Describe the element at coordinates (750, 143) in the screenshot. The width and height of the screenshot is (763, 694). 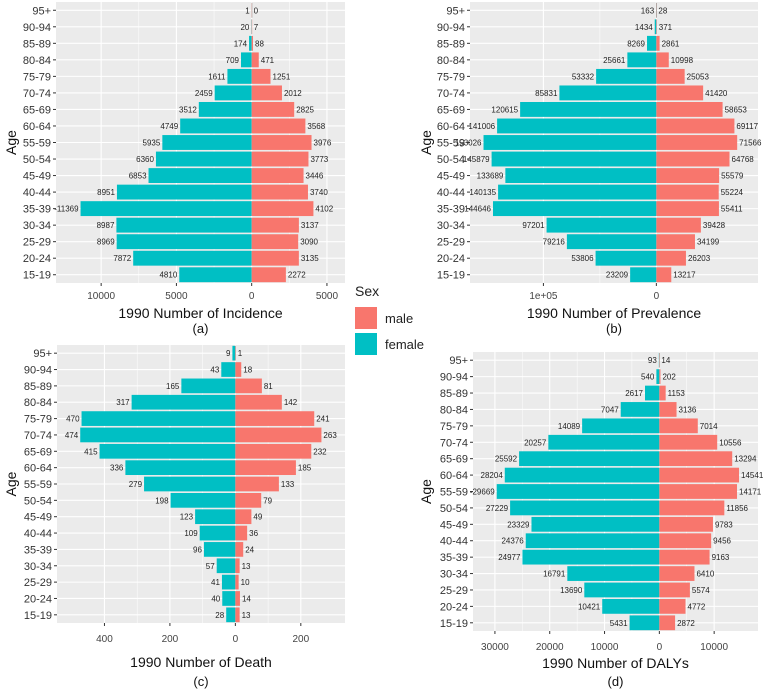
I see `data-label-male: 71566` at that location.